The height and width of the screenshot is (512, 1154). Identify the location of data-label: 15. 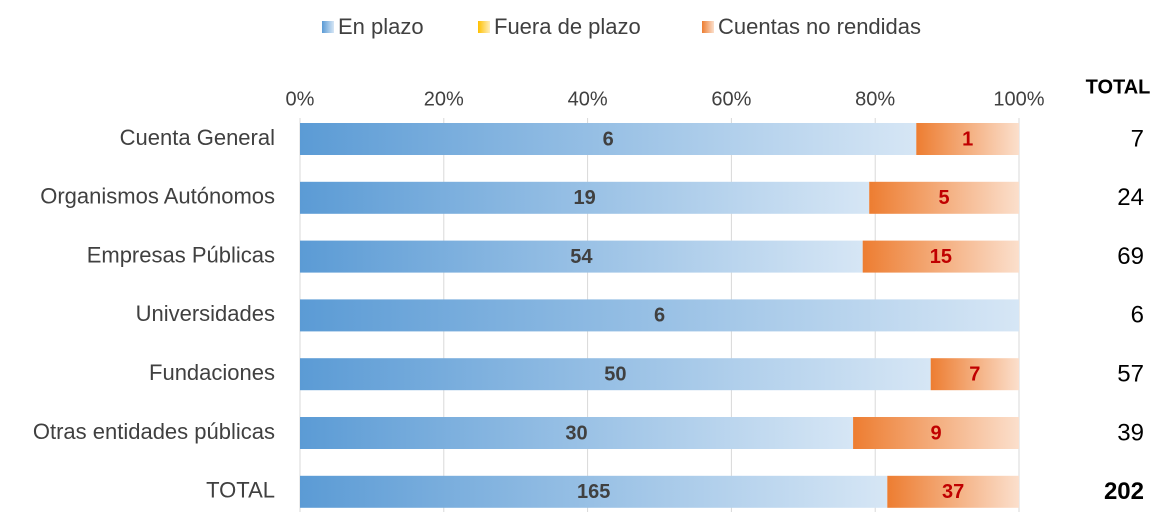
(941, 257).